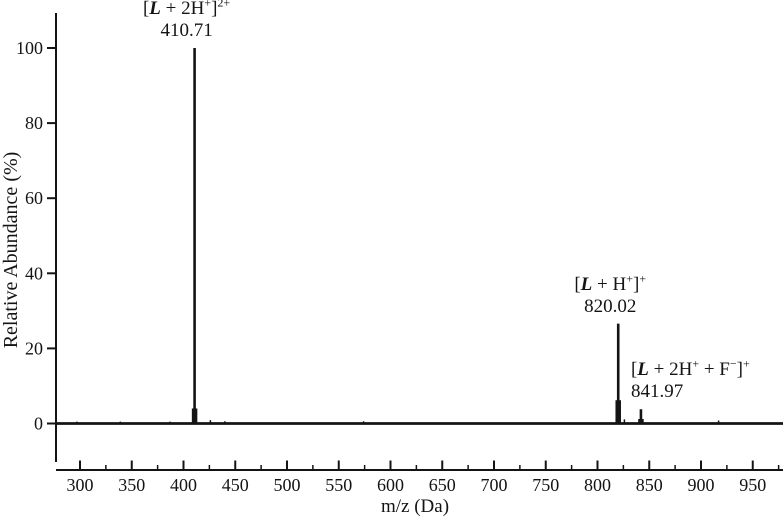  Describe the element at coordinates (183, 485) in the screenshot. I see `x-tick-label: 400` at that location.